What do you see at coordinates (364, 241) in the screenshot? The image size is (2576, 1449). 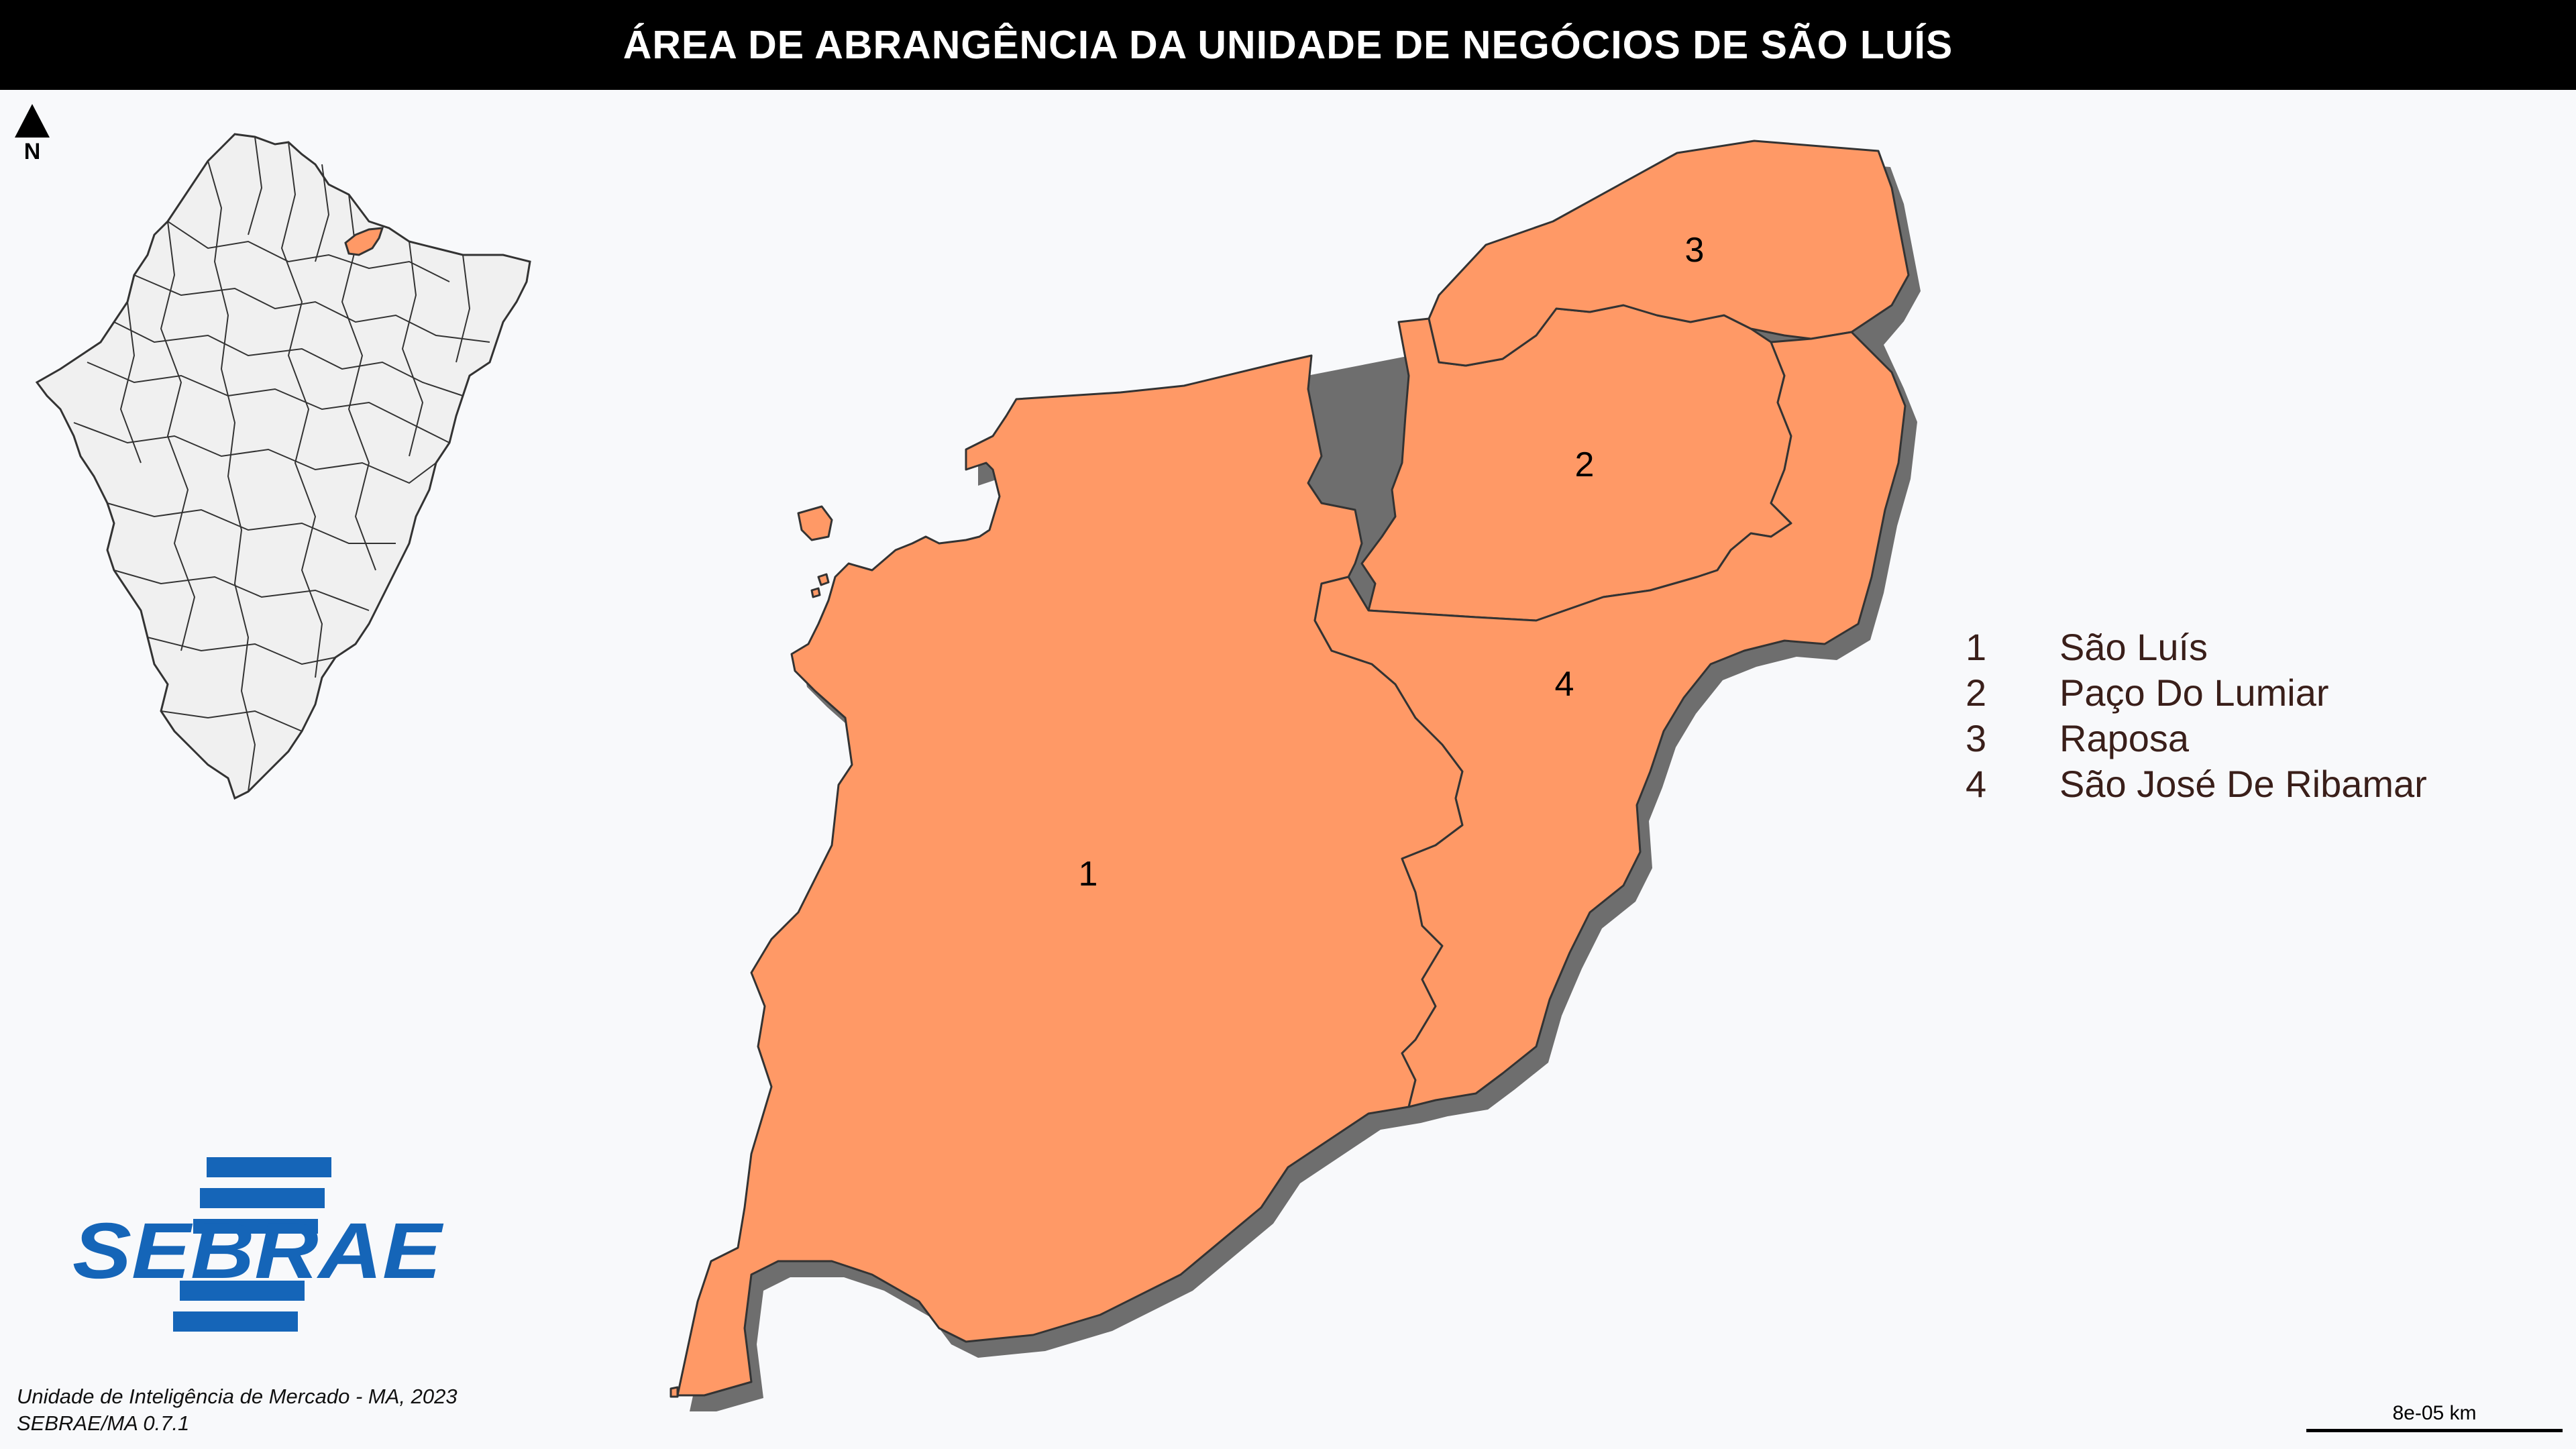 I see `inset-highlight-sao-luis-island` at bounding box center [364, 241].